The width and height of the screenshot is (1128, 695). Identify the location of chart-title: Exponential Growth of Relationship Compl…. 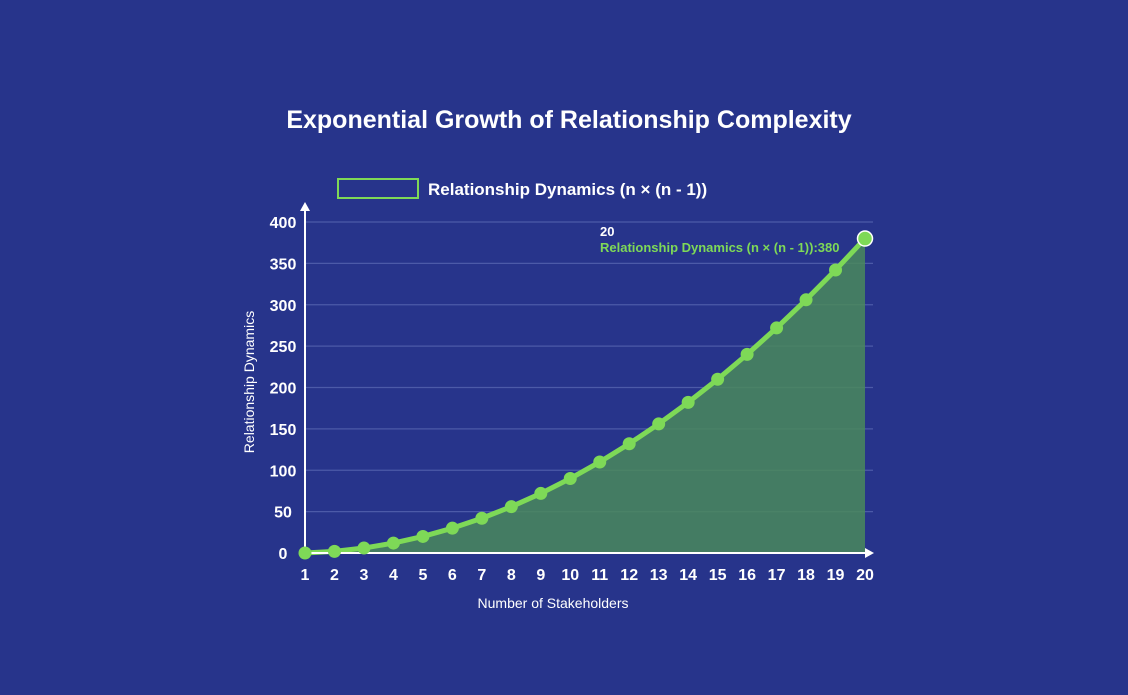
(568, 120).